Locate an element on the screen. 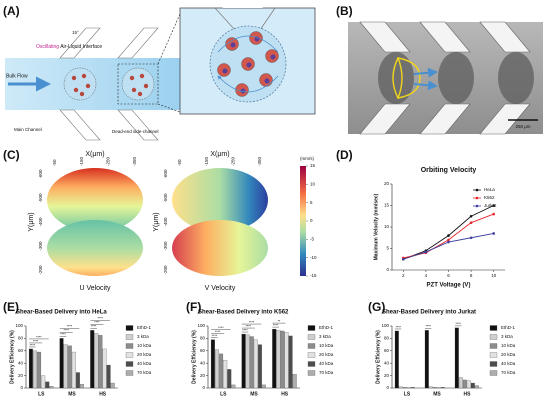 The width and height of the screenshot is (546, 410). panel-label: (G) is located at coordinates (376, 307).